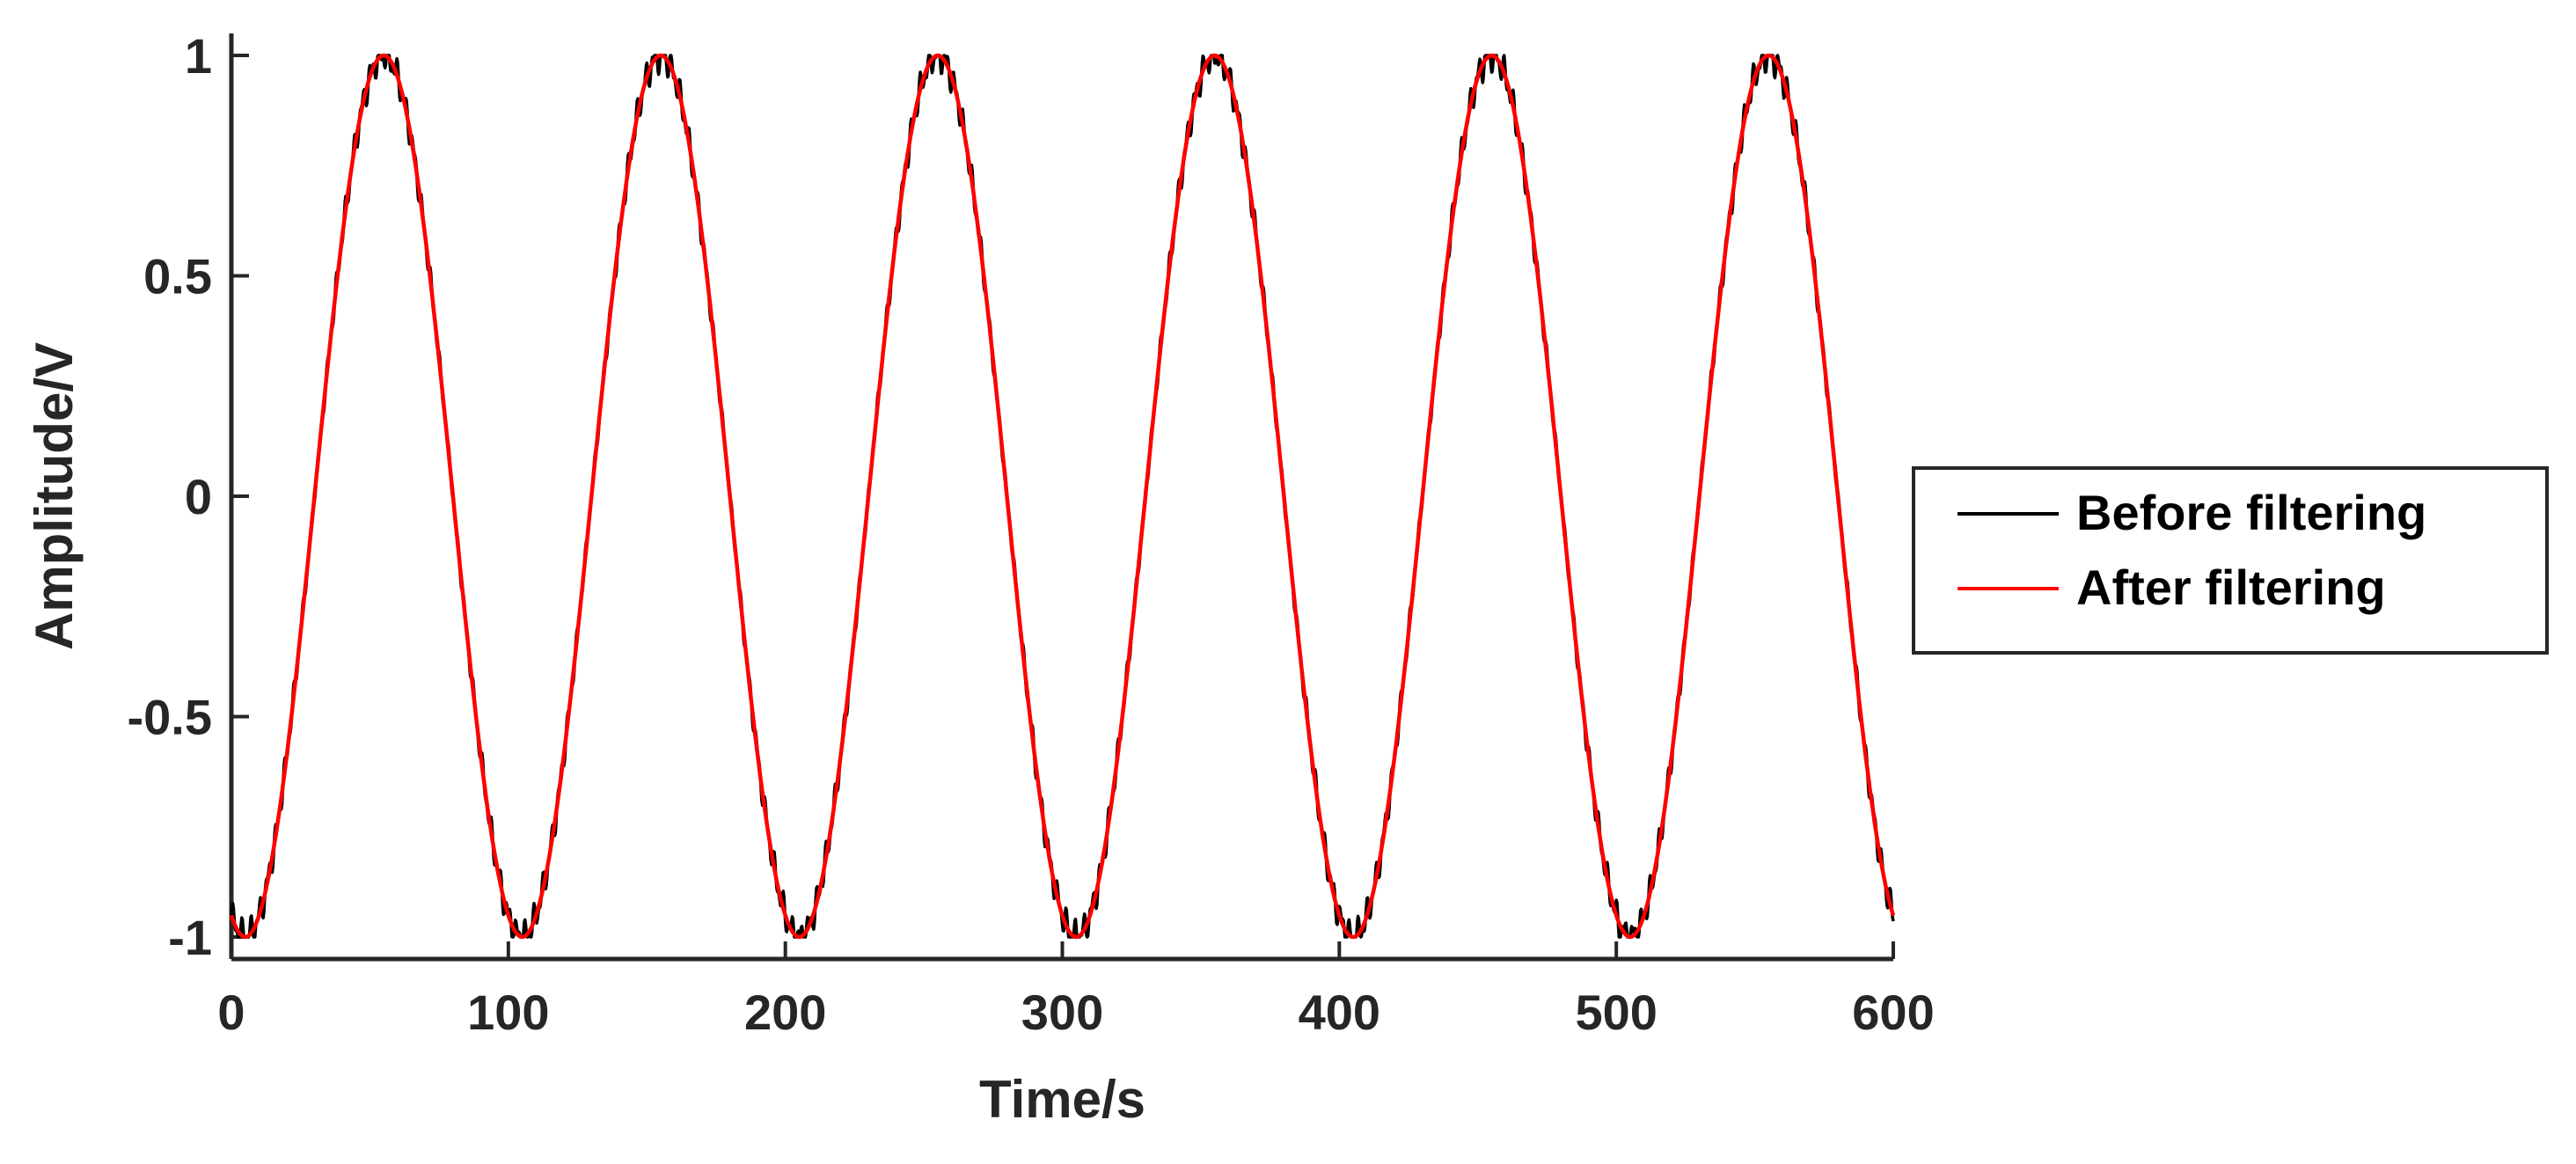 Image resolution: width=2576 pixels, height=1164 pixels. What do you see at coordinates (2231, 587) in the screenshot?
I see `legend-label-after-filtering: After filtering` at bounding box center [2231, 587].